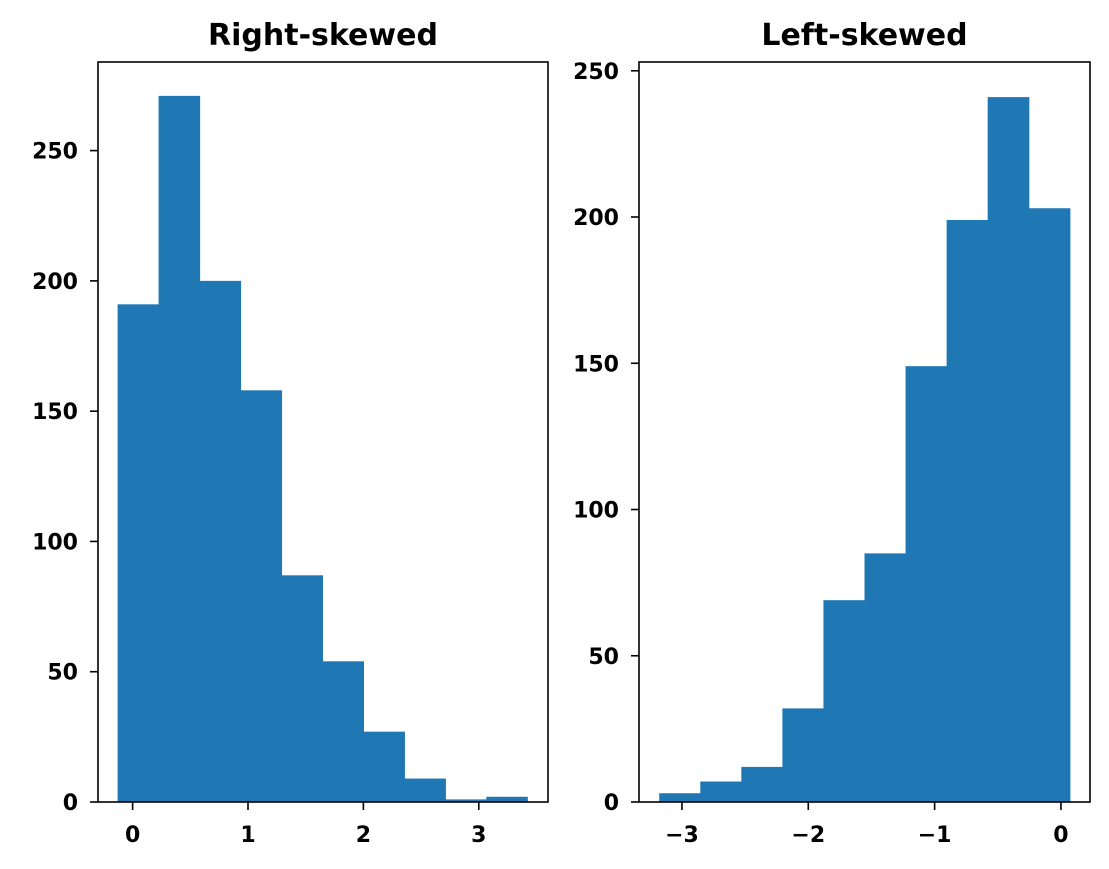 Image resolution: width=1109 pixels, height=869 pixels. I want to click on x-tick-label: 3, so click(478, 835).